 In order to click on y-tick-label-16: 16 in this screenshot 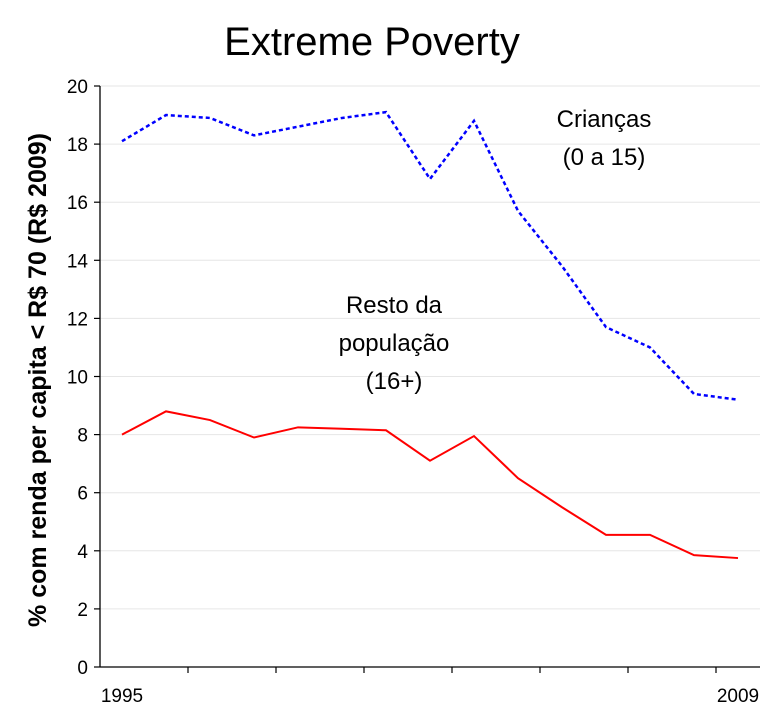, I will do `click(77, 203)`.